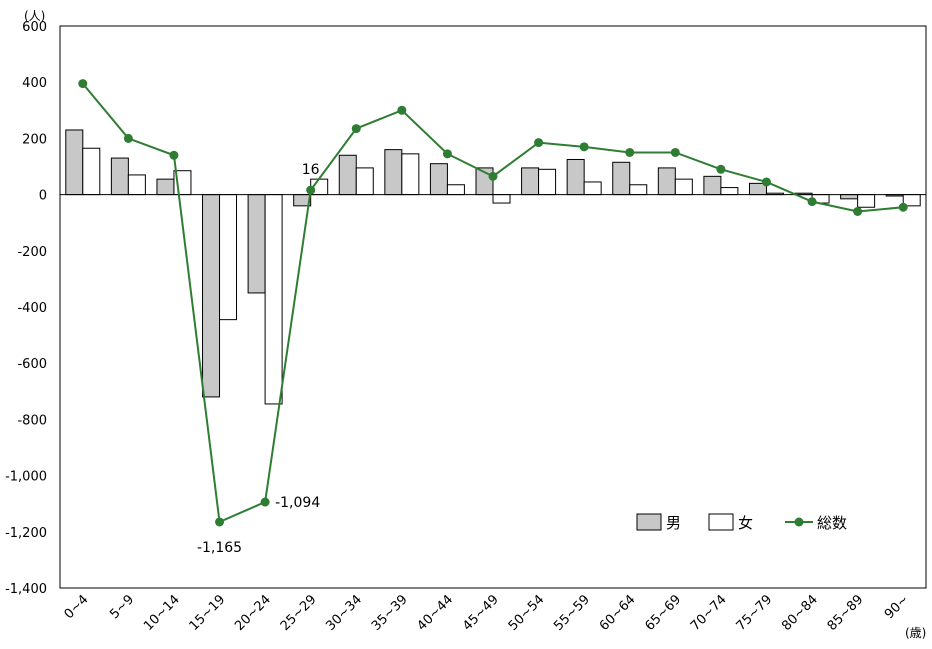  What do you see at coordinates (832, 523) in the screenshot?
I see `legend-label: 総数` at bounding box center [832, 523].